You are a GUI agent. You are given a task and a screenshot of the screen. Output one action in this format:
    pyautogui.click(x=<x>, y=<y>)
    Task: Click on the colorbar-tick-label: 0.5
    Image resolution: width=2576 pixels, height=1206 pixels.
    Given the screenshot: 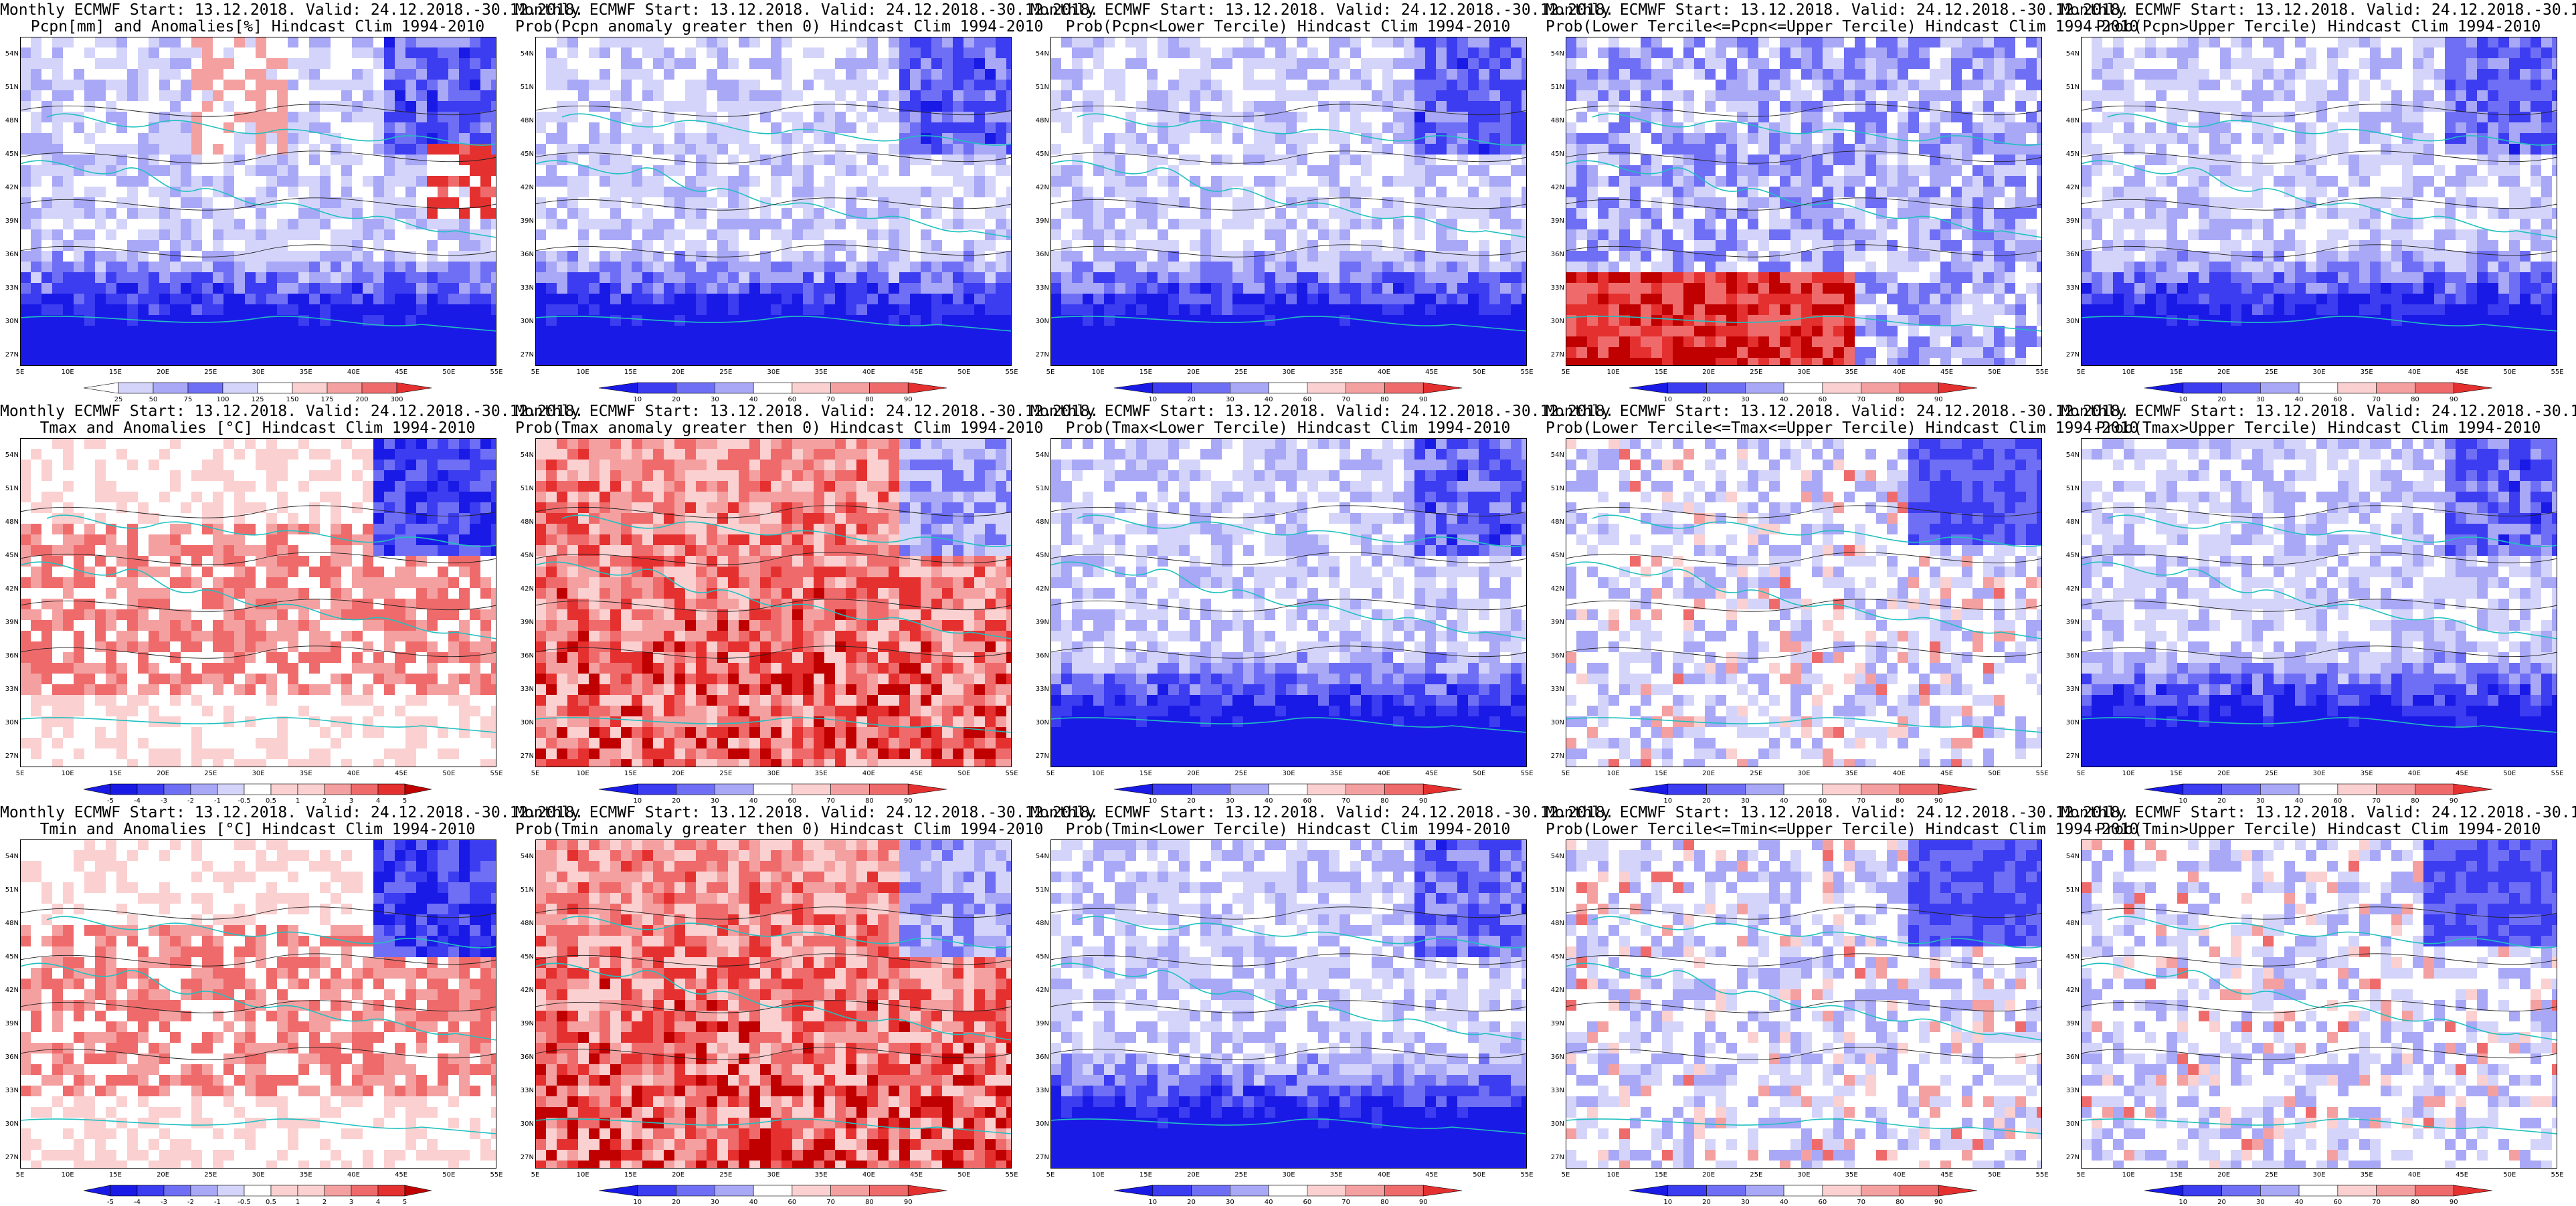 What is the action you would take?
    pyautogui.click(x=271, y=1202)
    